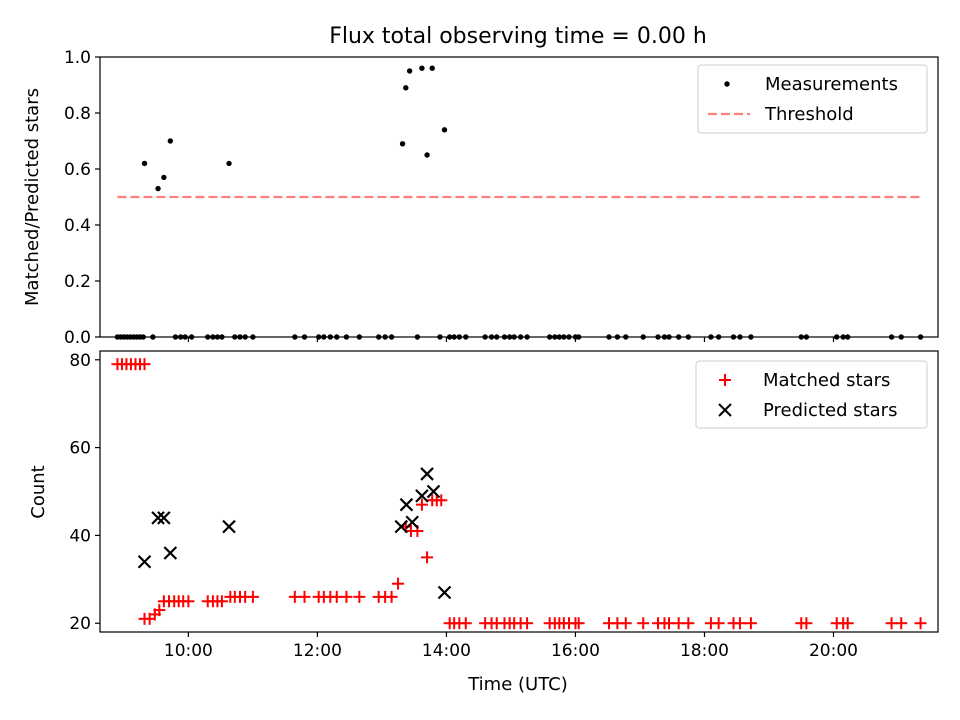  What do you see at coordinates (80, 361) in the screenshot?
I see `count-y-tick-label: 80` at bounding box center [80, 361].